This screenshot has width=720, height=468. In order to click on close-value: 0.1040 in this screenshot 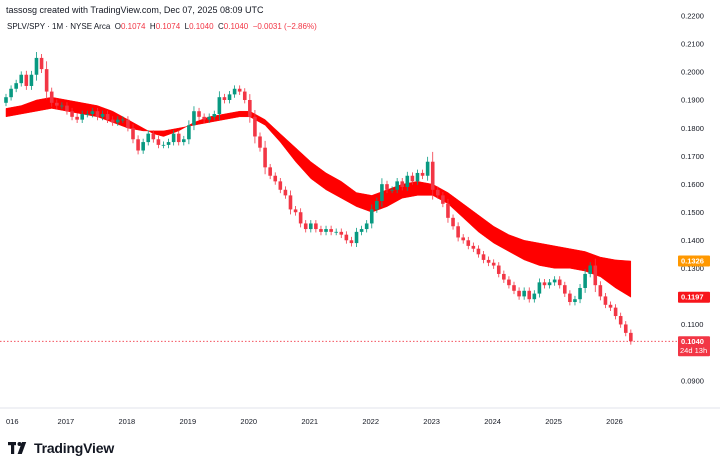, I will do `click(236, 26)`.